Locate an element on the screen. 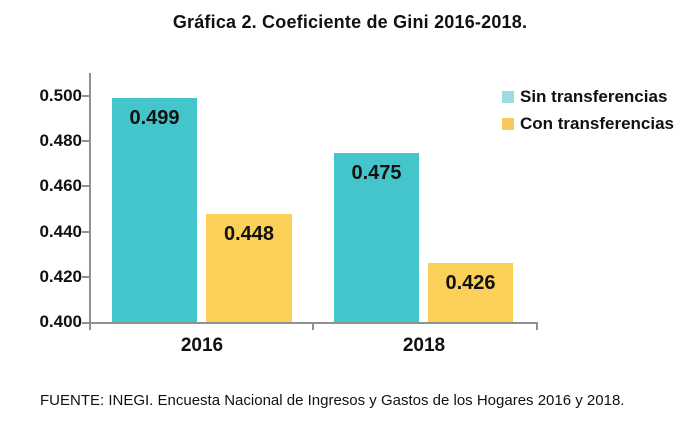 This screenshot has width=700, height=424. bar-sin-transferencias-2016: 0.499 is located at coordinates (154, 210).